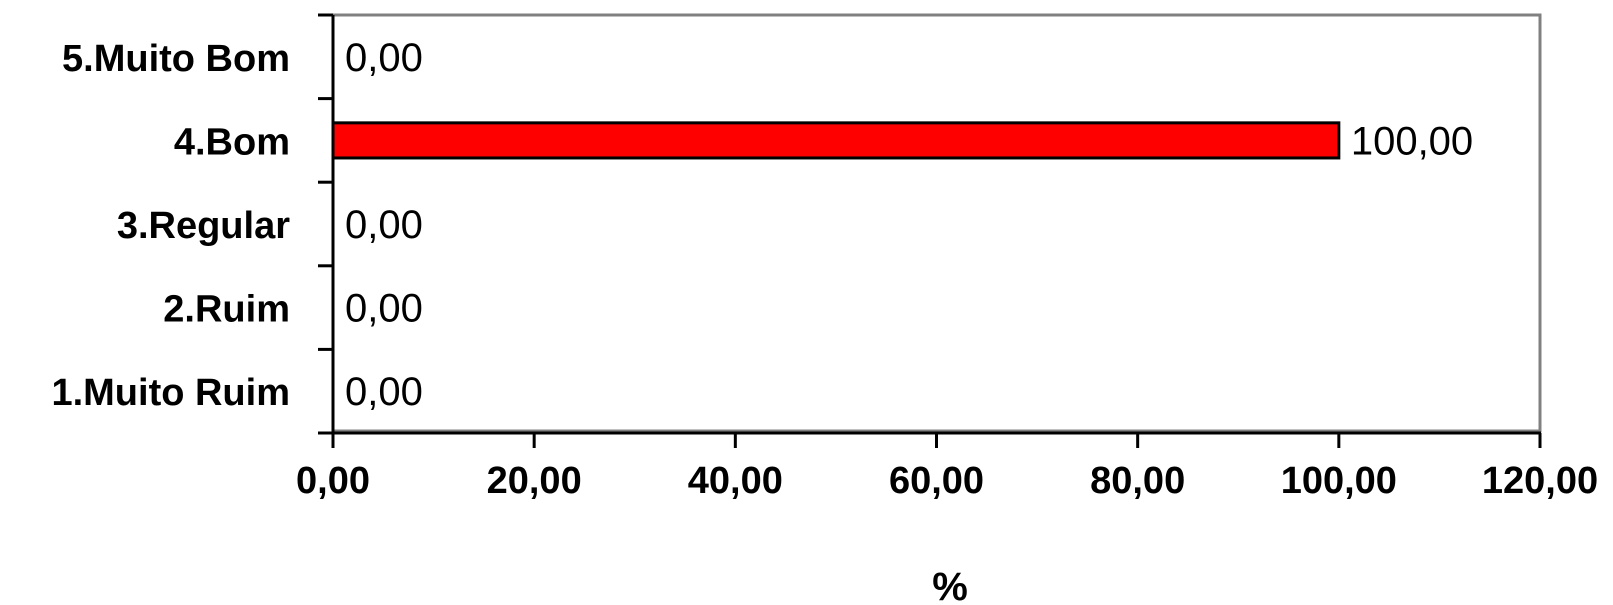 This screenshot has height=605, width=1613. Describe the element at coordinates (936, 440) in the screenshot. I see `value-ticks` at that location.